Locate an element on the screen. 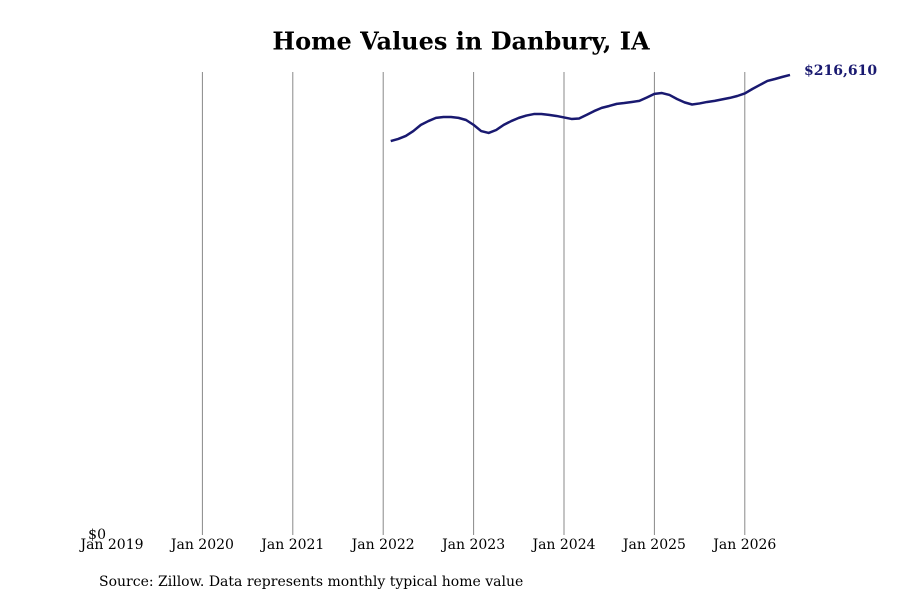 The height and width of the screenshot is (600, 900). x-tick-label: Jan 2020 is located at coordinates (201, 545).